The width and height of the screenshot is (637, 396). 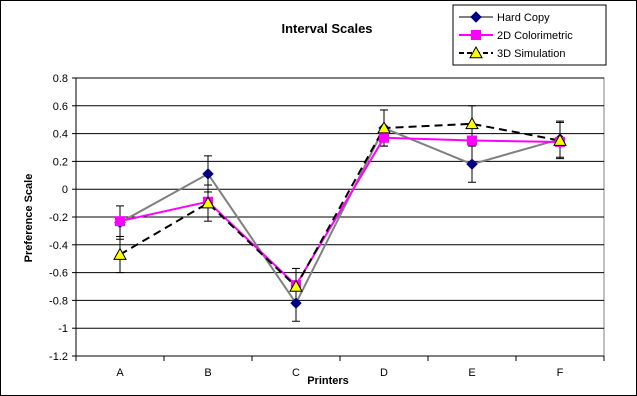 What do you see at coordinates (63, 329) in the screenshot?
I see `y-tick-label: -1` at bounding box center [63, 329].